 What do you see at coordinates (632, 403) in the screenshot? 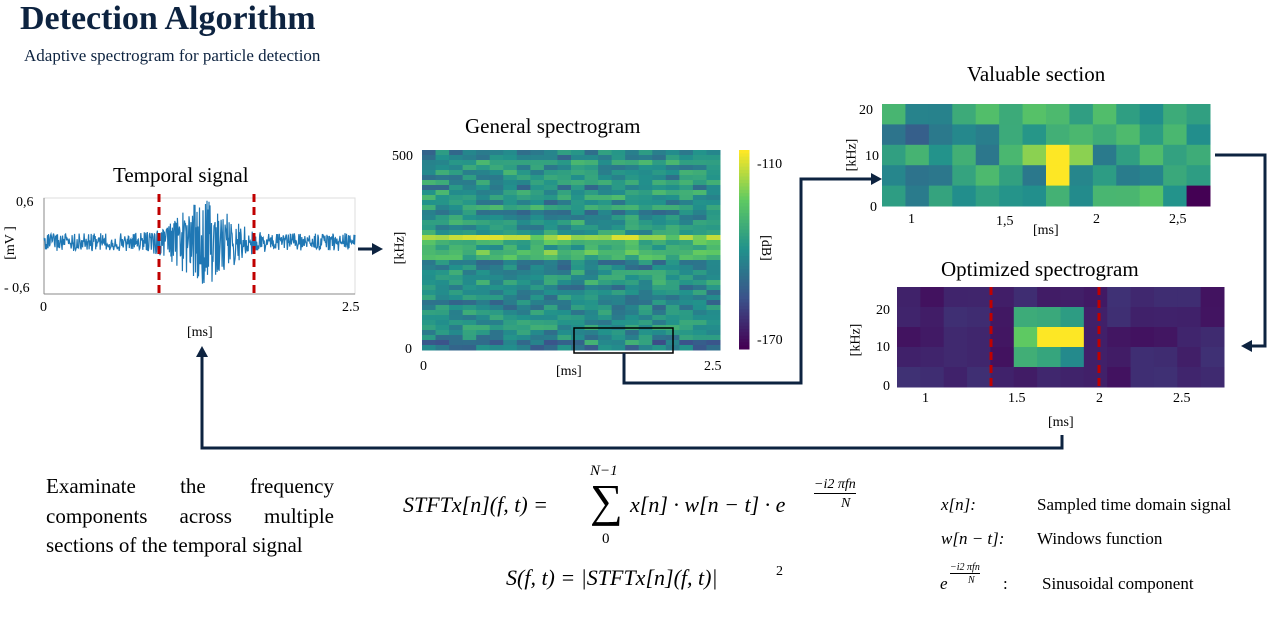
I see `arrow` at bounding box center [632, 403].